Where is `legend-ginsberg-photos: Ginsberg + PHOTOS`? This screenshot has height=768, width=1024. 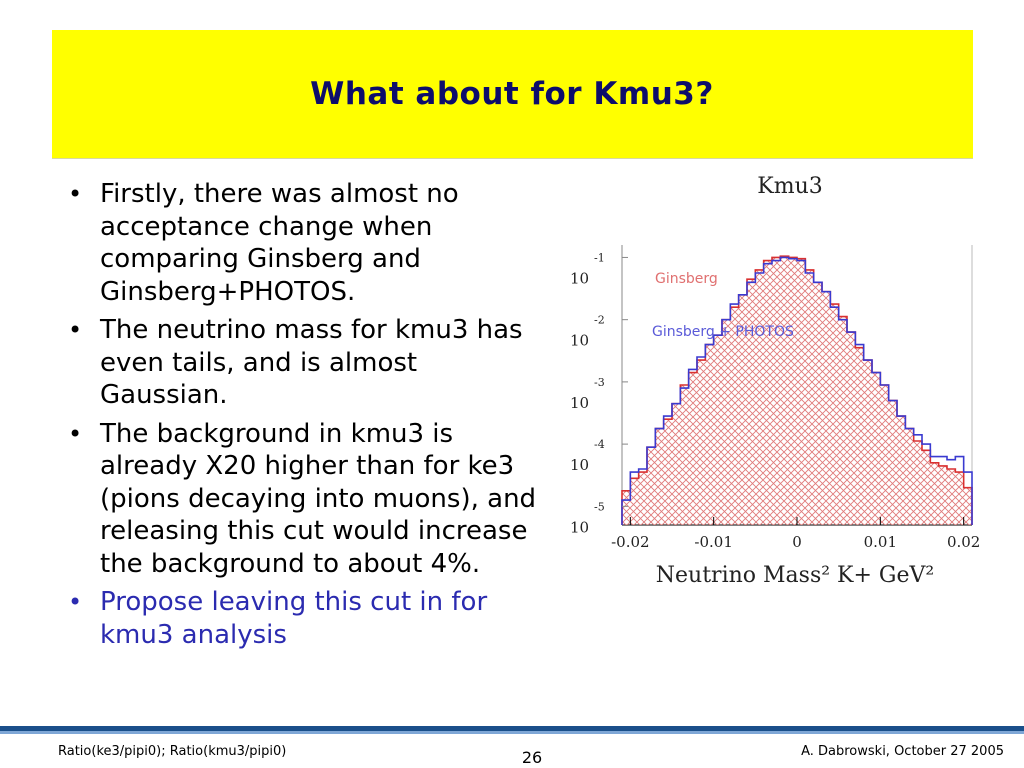 legend-ginsberg-photos: Ginsberg + PHOTOS is located at coordinates (723, 332).